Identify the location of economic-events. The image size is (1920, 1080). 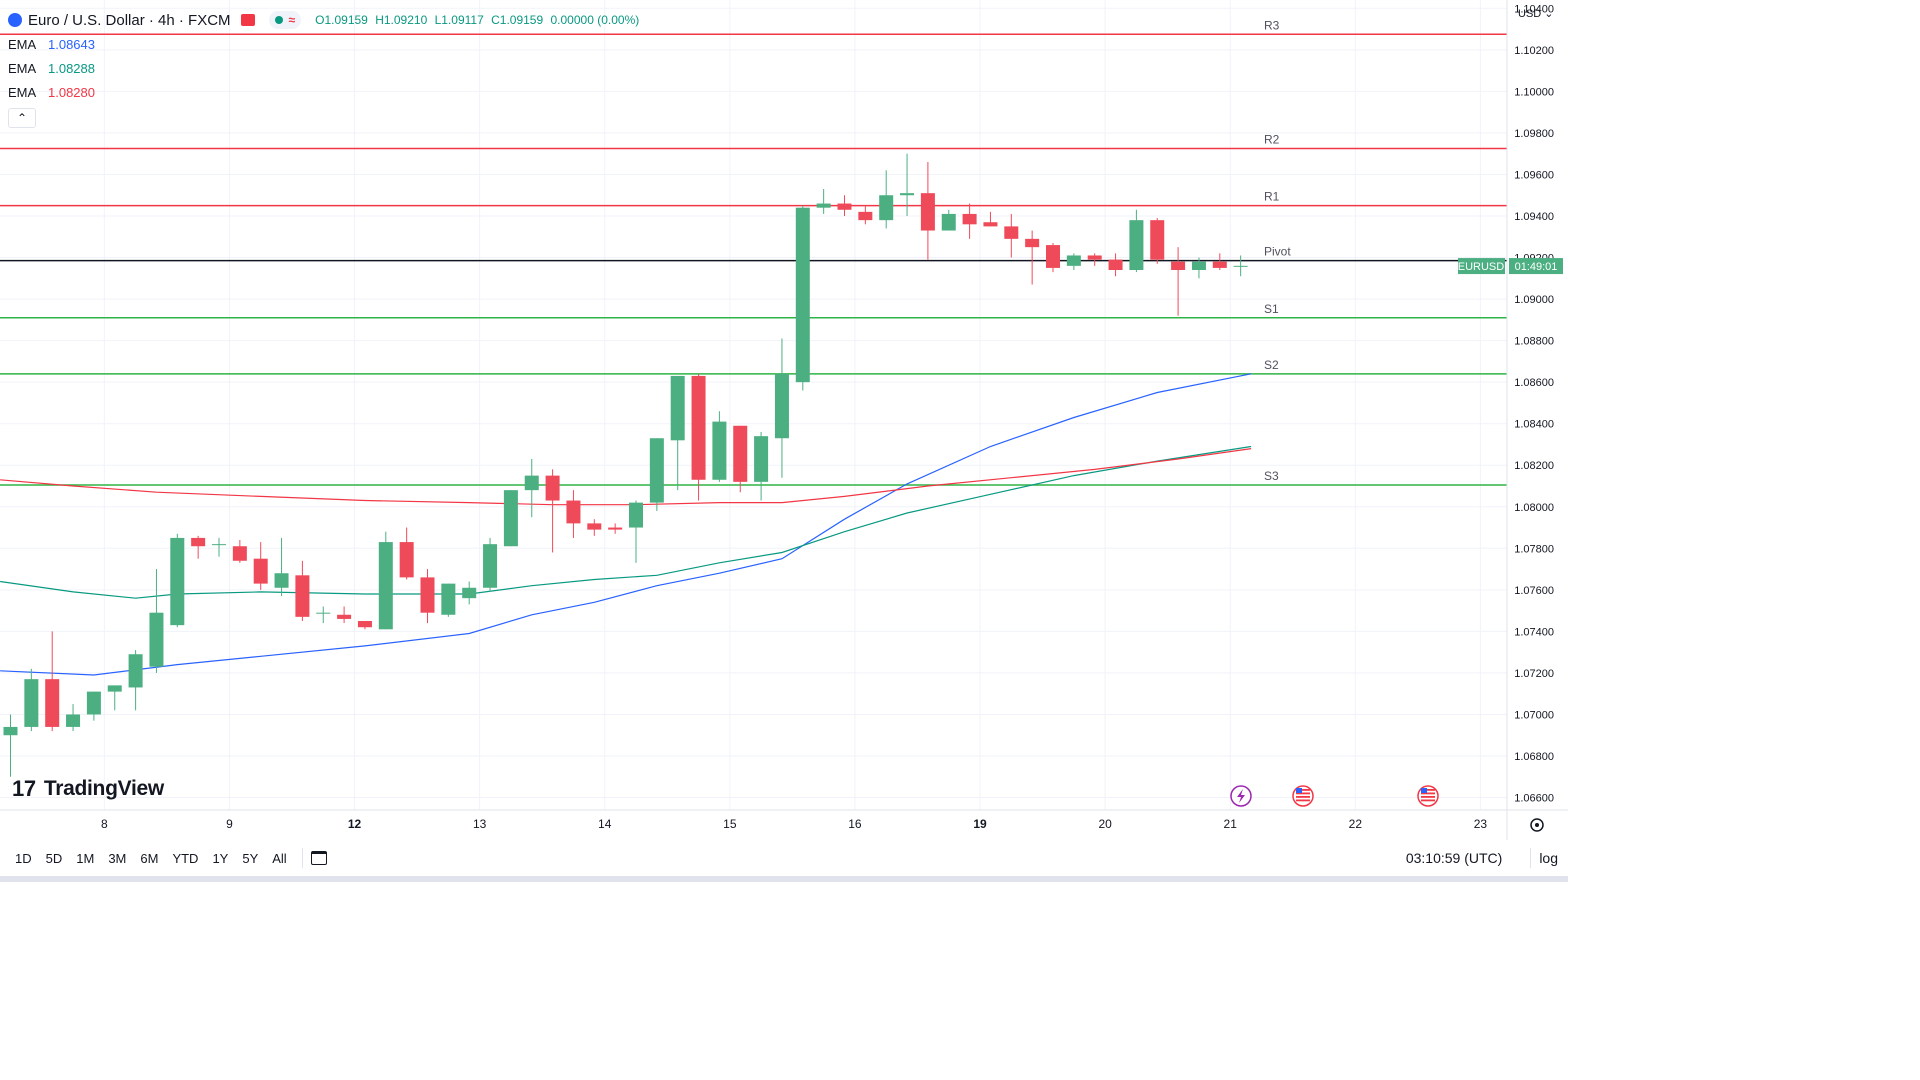
(1334, 796).